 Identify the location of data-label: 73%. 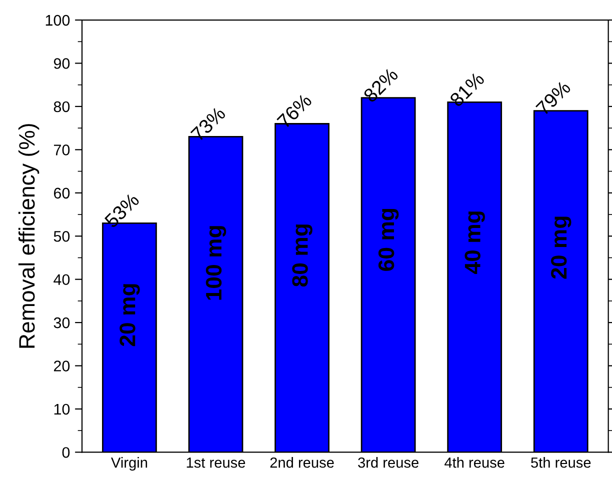
(208, 124).